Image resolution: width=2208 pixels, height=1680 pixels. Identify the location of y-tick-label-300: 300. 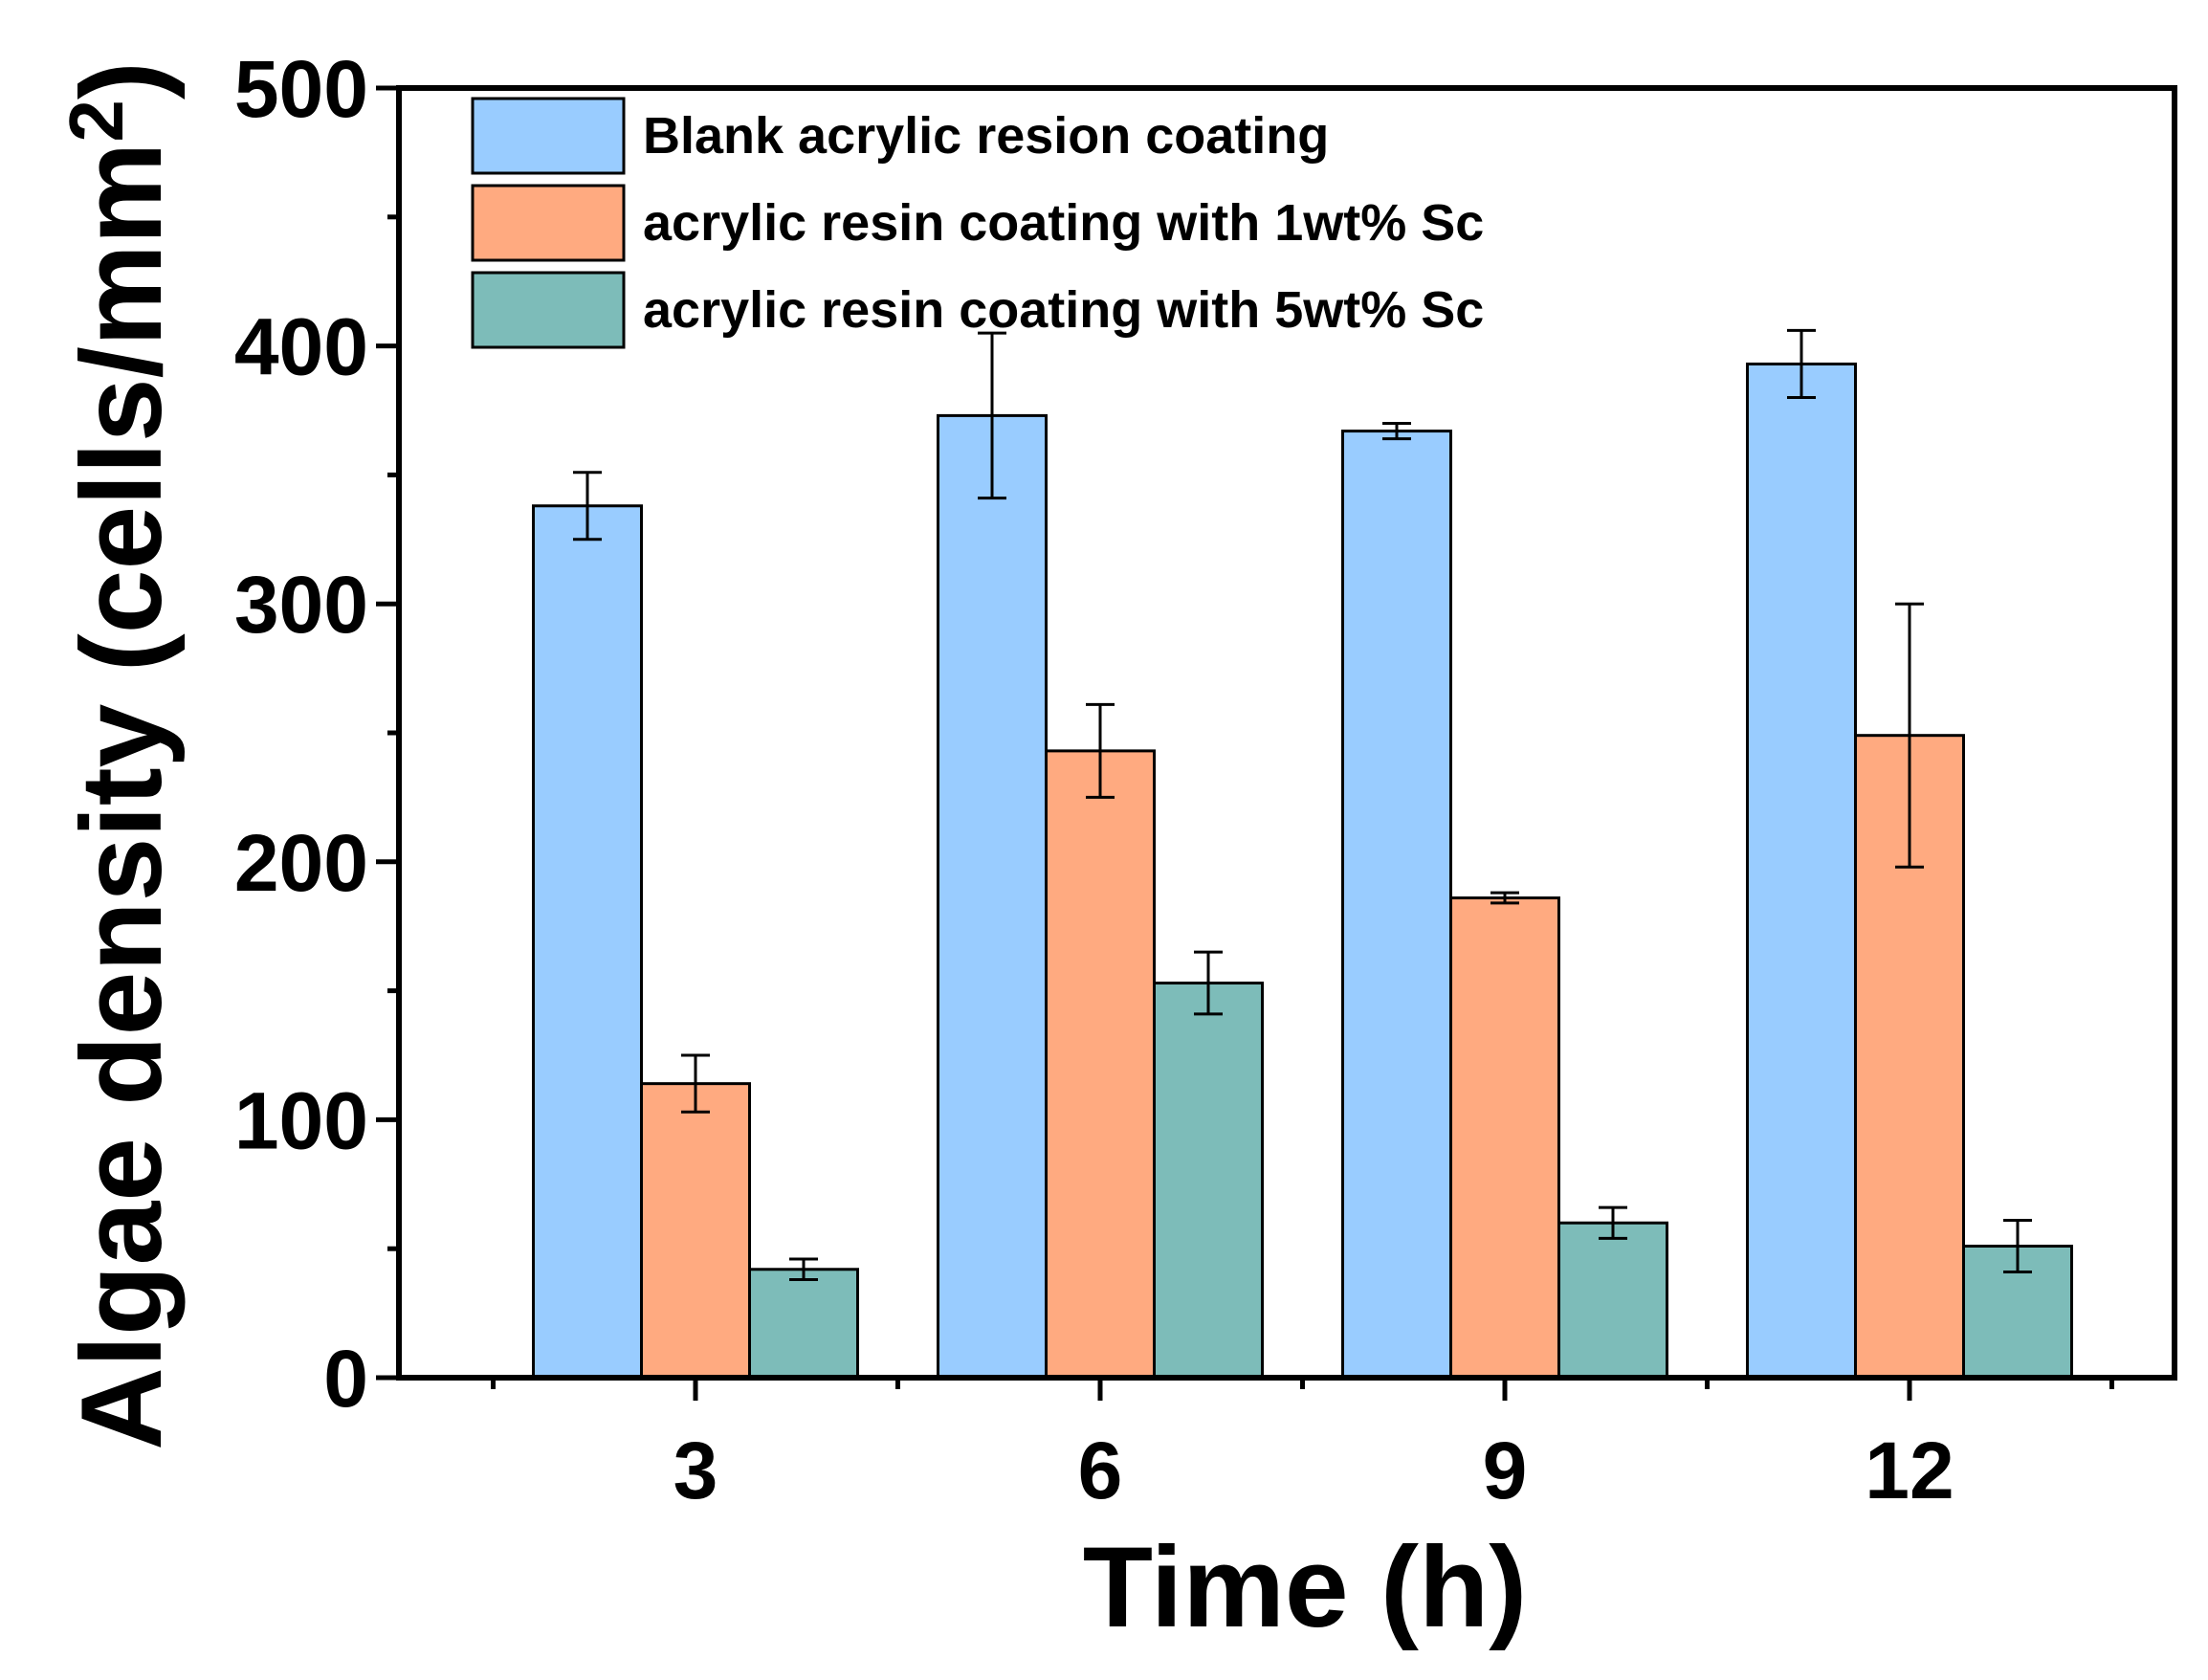
(301, 605).